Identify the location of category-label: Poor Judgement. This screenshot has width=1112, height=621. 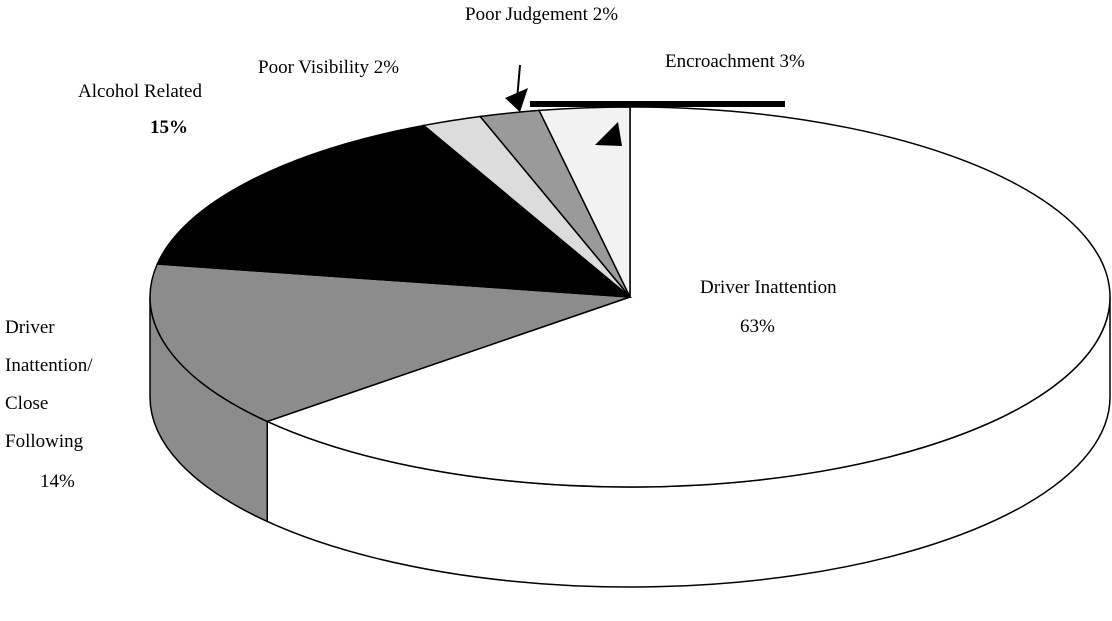
(526, 14).